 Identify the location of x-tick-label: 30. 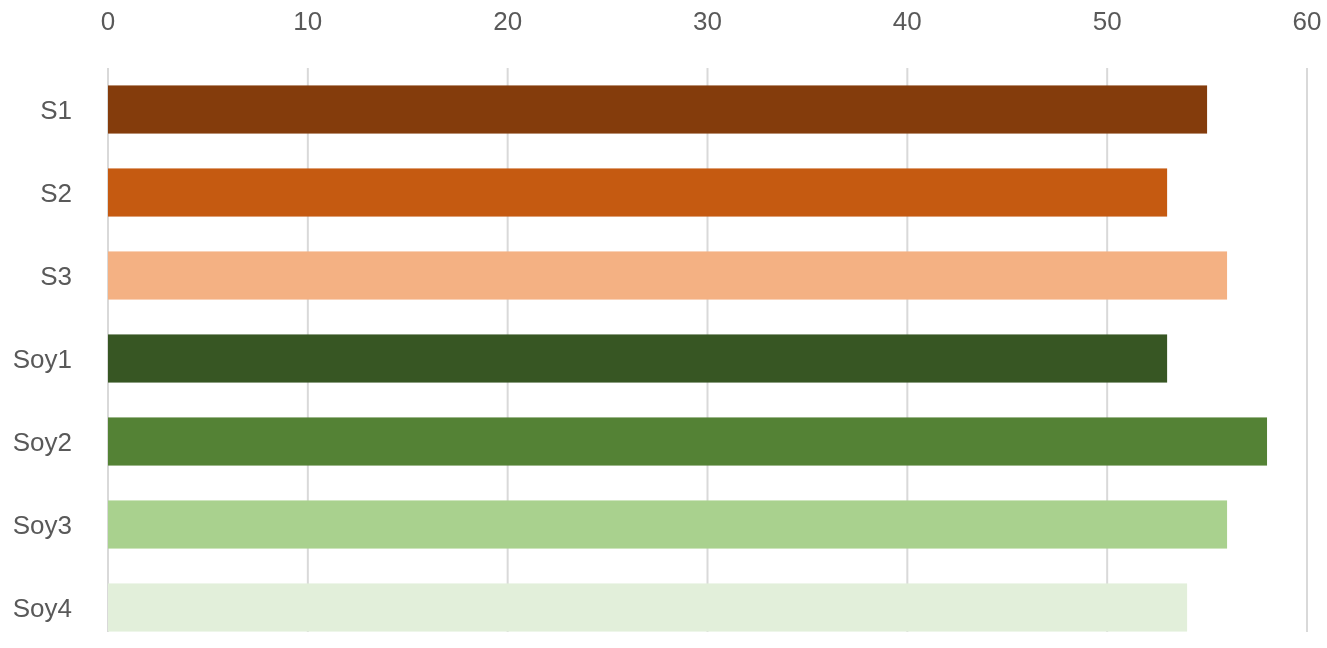
(707, 21).